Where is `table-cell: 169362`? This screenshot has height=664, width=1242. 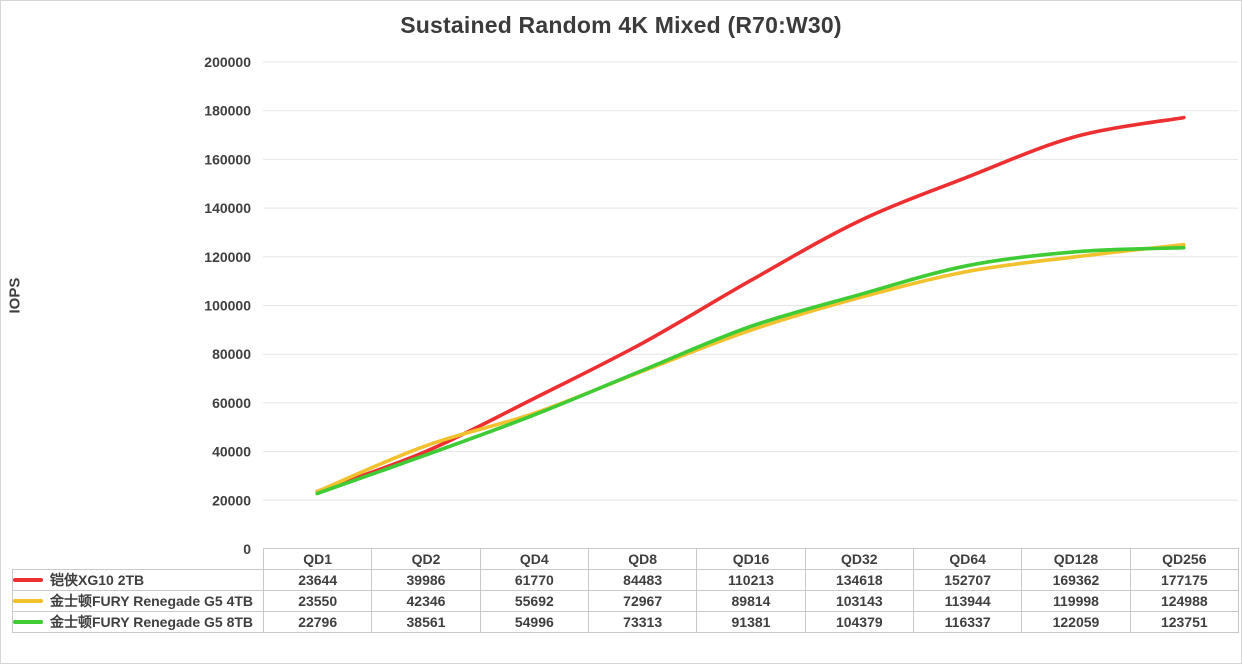
table-cell: 169362 is located at coordinates (1076, 580).